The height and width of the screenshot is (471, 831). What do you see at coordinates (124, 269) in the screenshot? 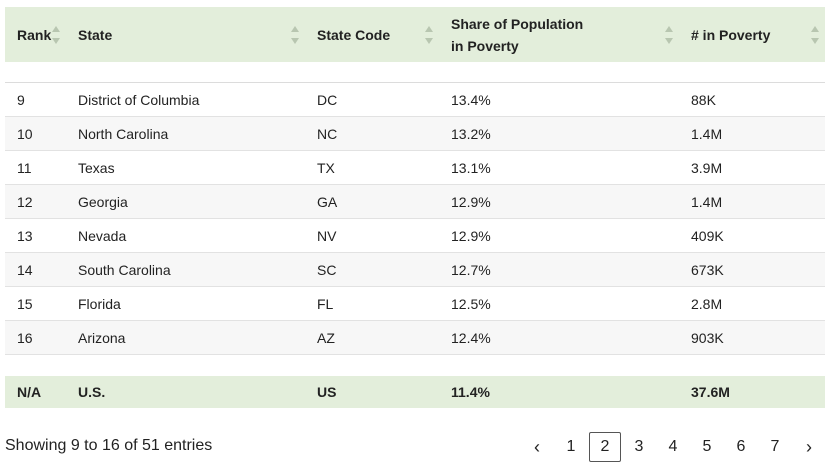
I see `cell-state: South Carolina` at bounding box center [124, 269].